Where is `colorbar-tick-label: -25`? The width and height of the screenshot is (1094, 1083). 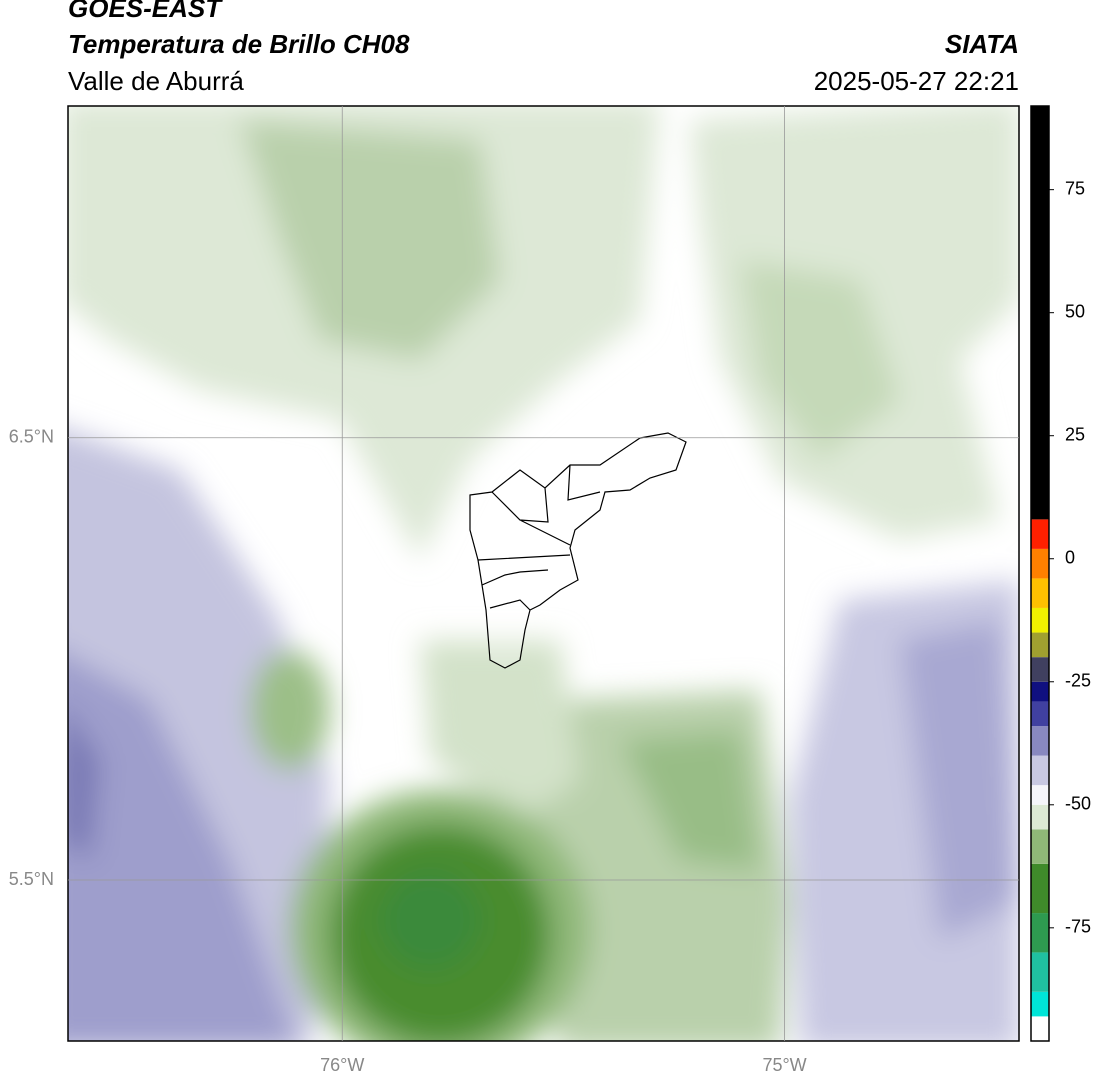
colorbar-tick-label: -25 is located at coordinates (1078, 681).